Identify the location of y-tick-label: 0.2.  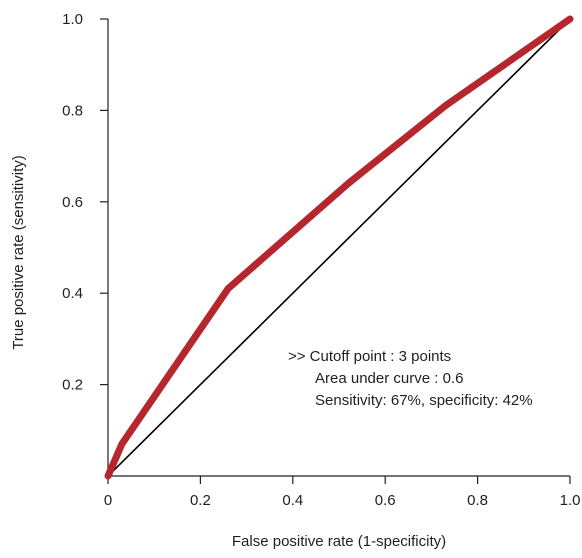
(72, 385).